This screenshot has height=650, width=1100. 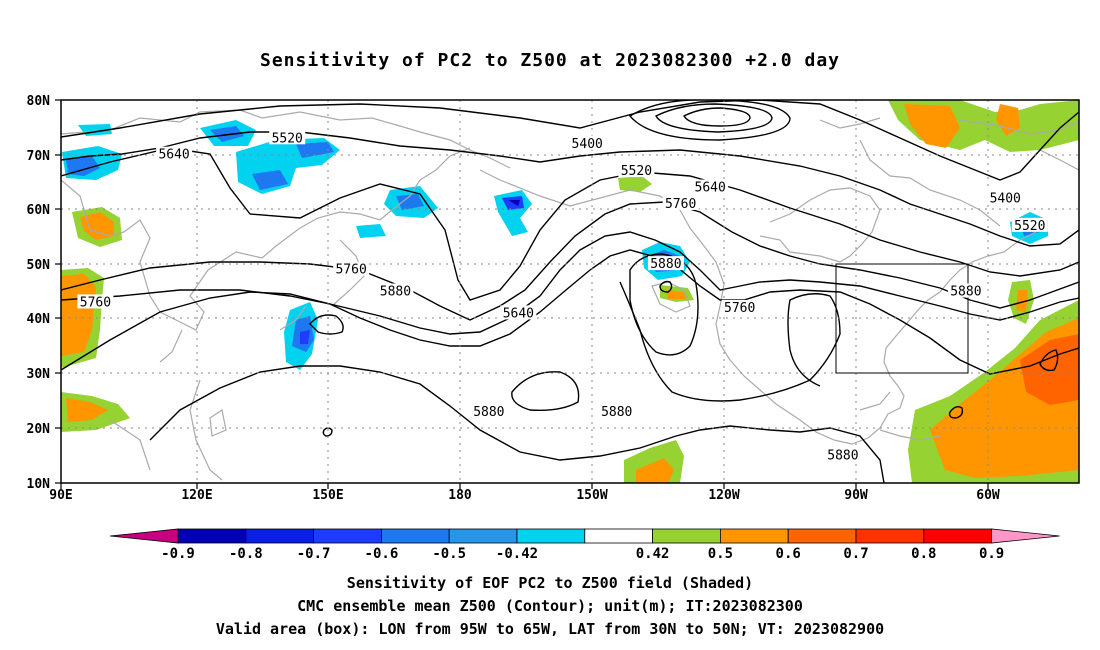 I want to click on colorbar-tick-label: -0.6, so click(x=382, y=554).